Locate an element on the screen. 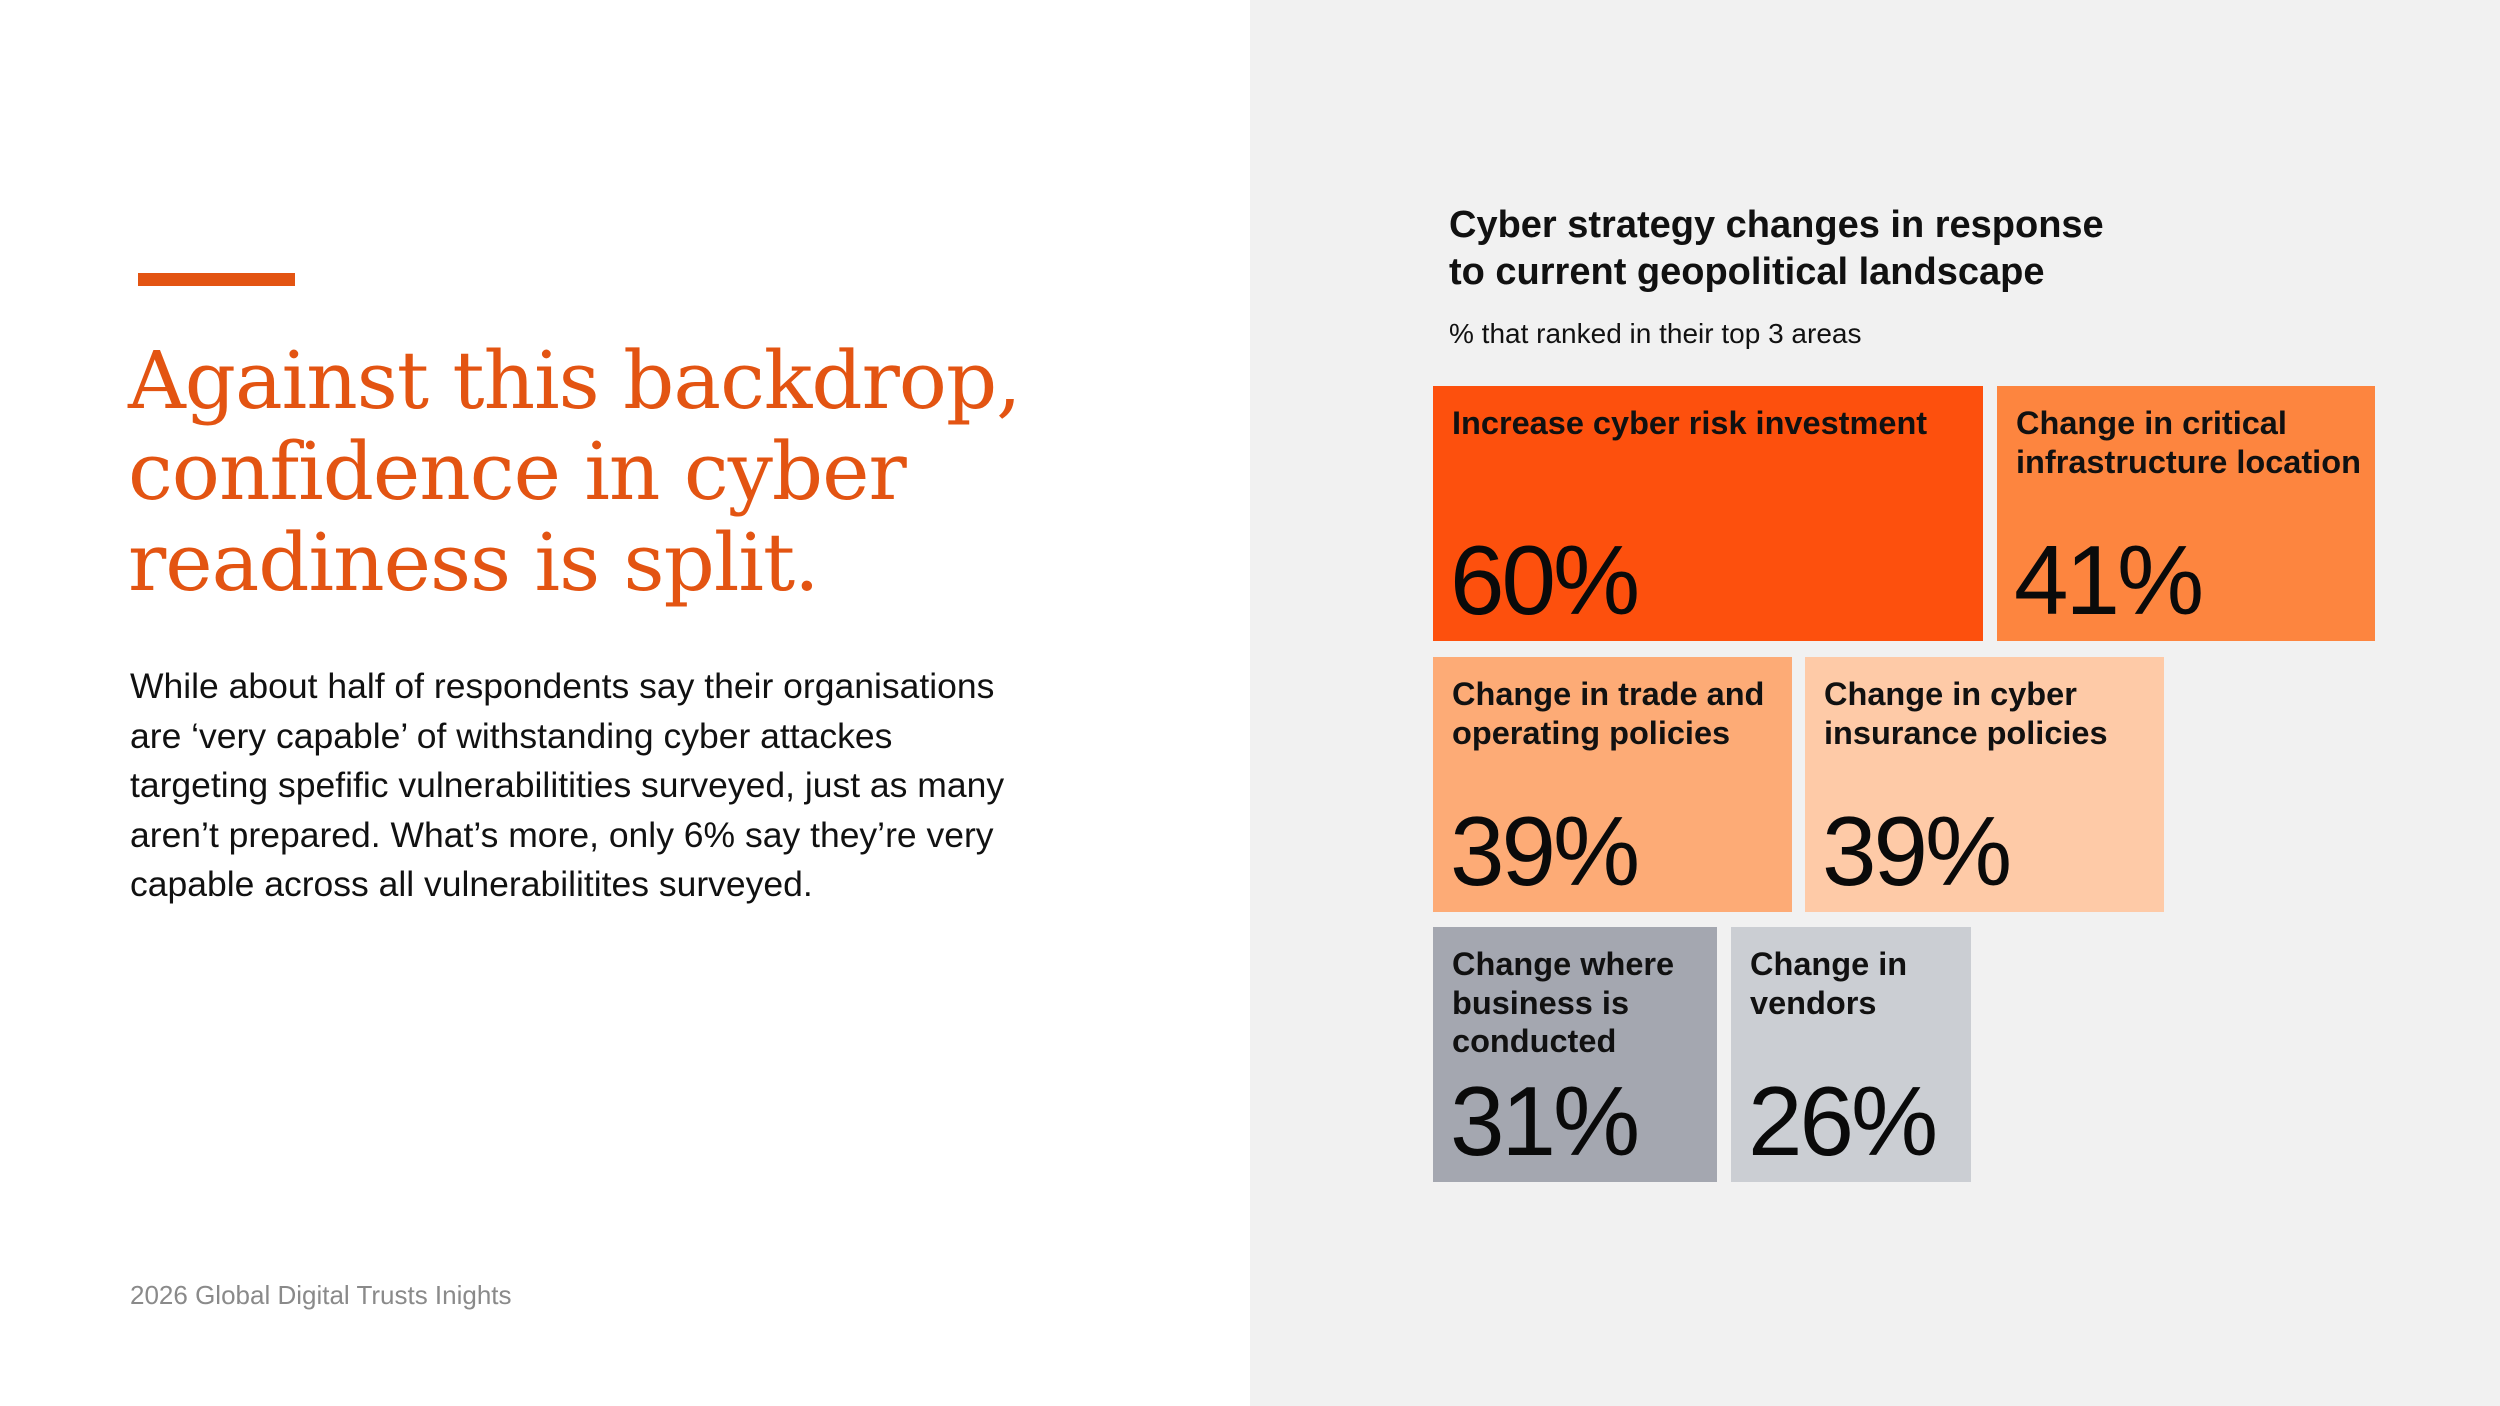 The width and height of the screenshot is (2500, 1406). accent-bar is located at coordinates (216, 279).